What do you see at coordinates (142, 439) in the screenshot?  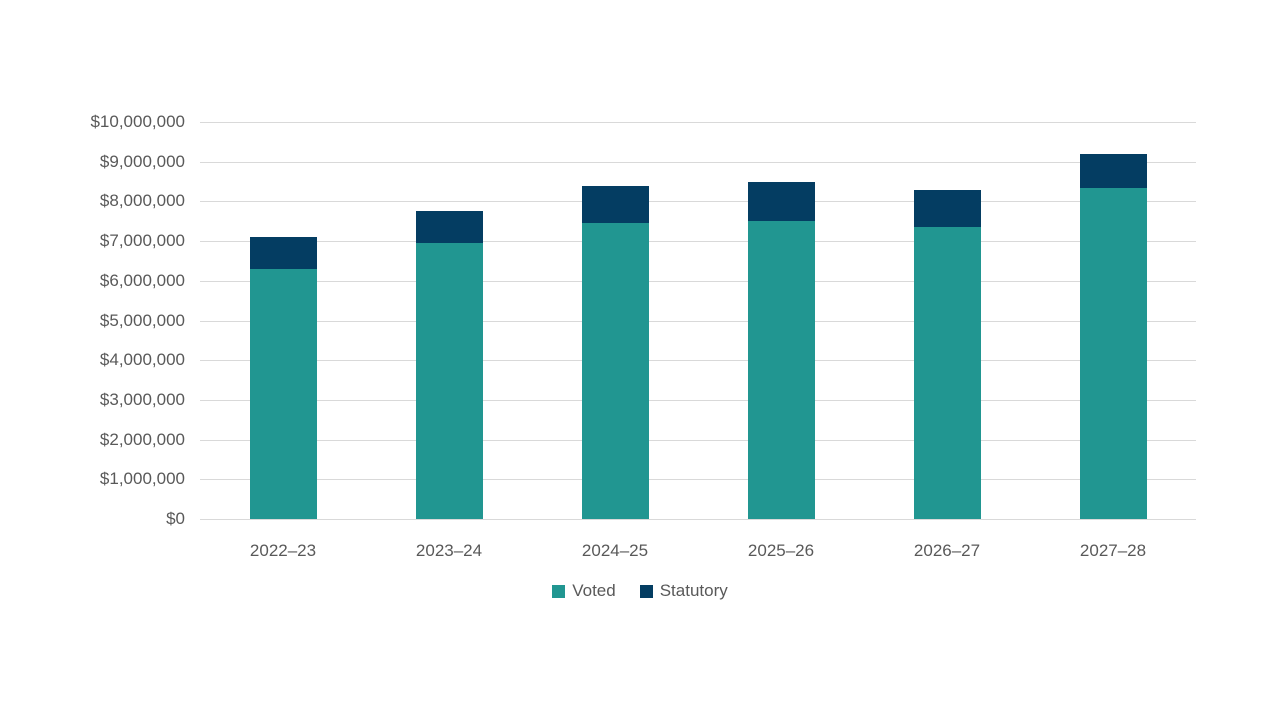 I see `y-axis-tick-label: $2,000,000` at bounding box center [142, 439].